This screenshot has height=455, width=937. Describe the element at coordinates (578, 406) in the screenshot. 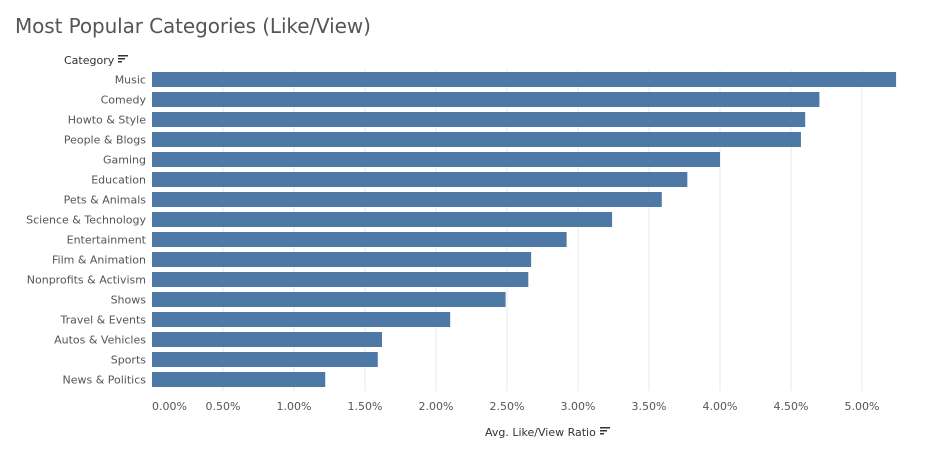

I see `x-tick-label: 3.00%` at that location.